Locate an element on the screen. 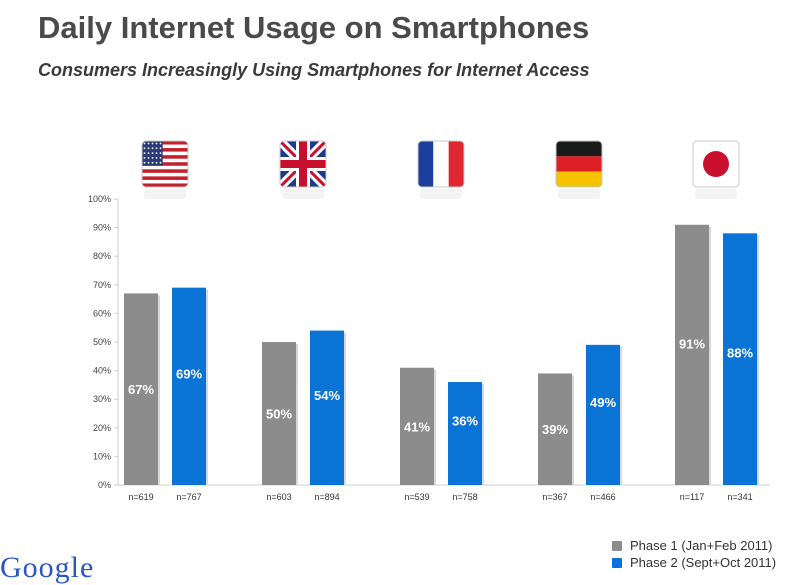 Image resolution: width=805 pixels, height=585 pixels. y-tick-label: 0% is located at coordinates (104, 485).